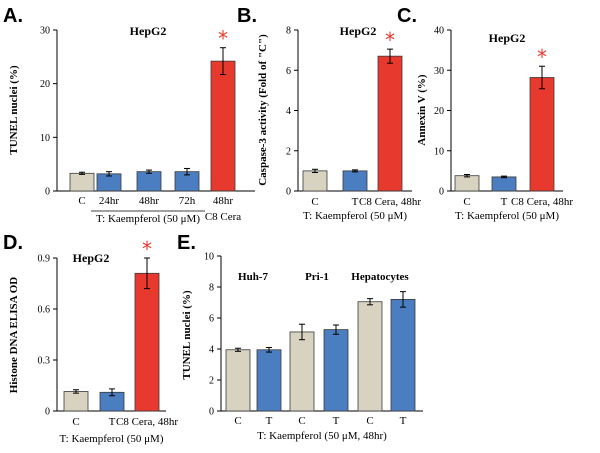 This screenshot has height=453, width=600. Describe the element at coordinates (109, 201) in the screenshot. I see `x-category-label: 24hr` at that location.